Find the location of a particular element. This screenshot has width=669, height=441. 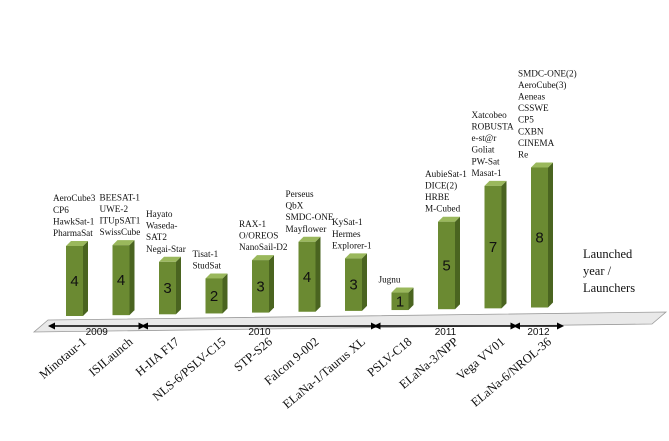

launcher-label: STP-S26 is located at coordinates (253, 355).